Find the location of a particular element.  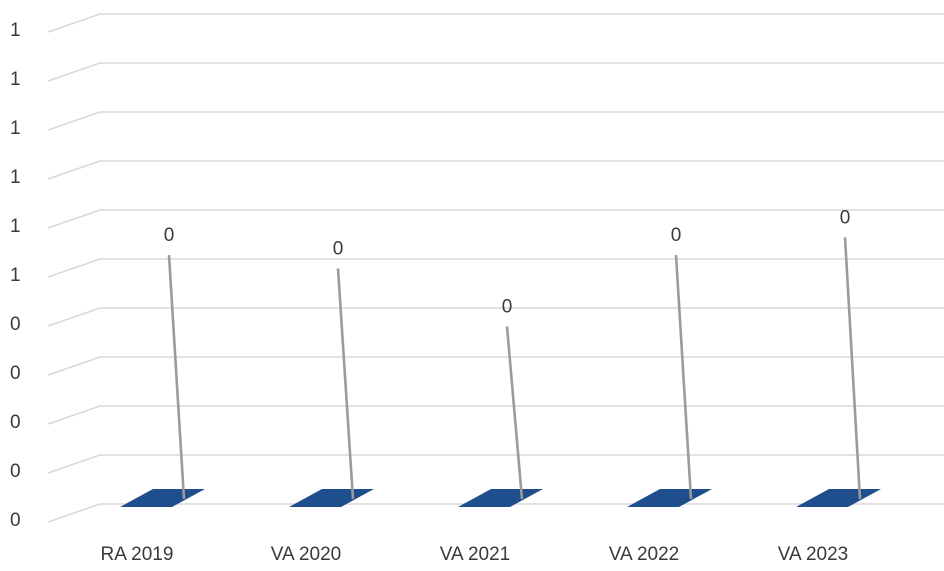

x-category-label: VA 2021 is located at coordinates (475, 554).